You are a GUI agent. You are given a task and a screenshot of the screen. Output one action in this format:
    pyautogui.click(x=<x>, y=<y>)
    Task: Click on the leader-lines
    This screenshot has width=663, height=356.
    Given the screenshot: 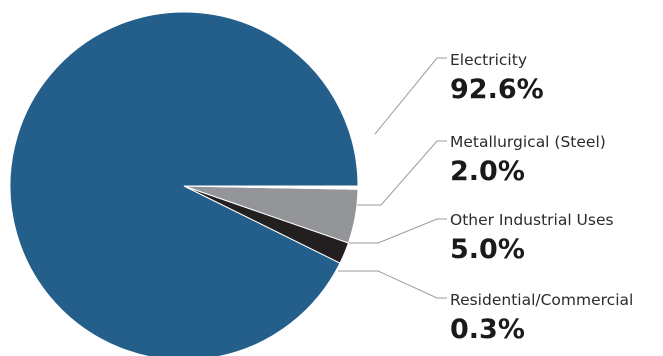 What is the action you would take?
    pyautogui.click(x=392, y=178)
    